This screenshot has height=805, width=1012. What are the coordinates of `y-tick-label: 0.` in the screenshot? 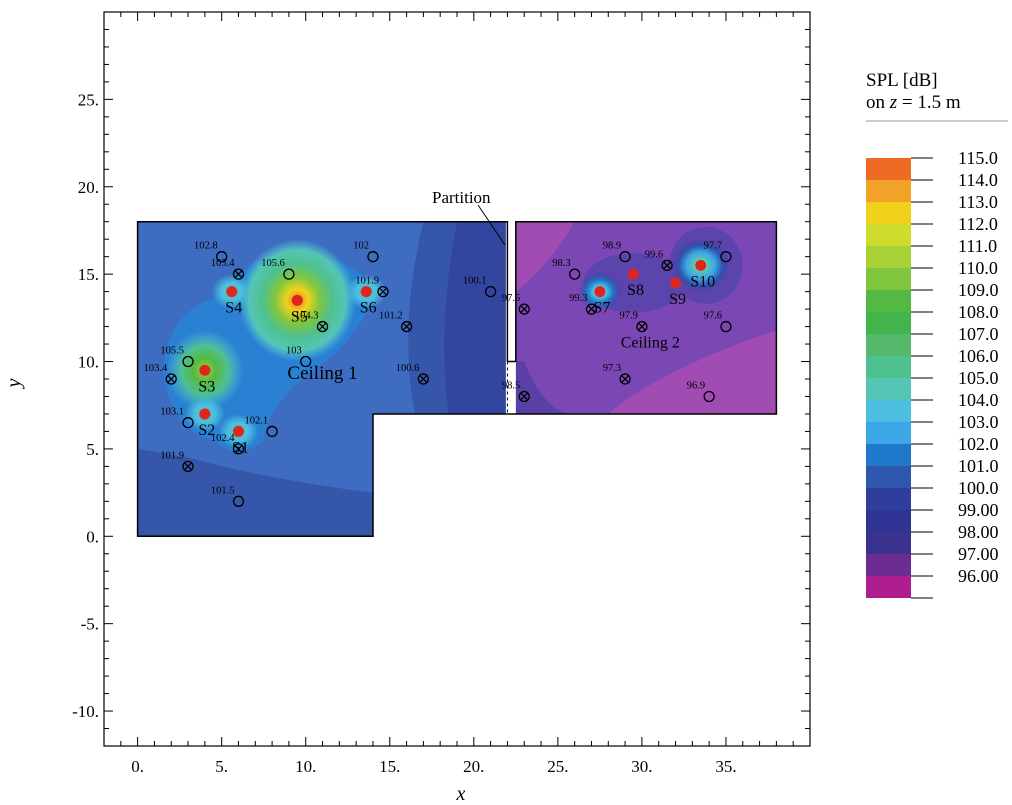 It's located at (92, 536).